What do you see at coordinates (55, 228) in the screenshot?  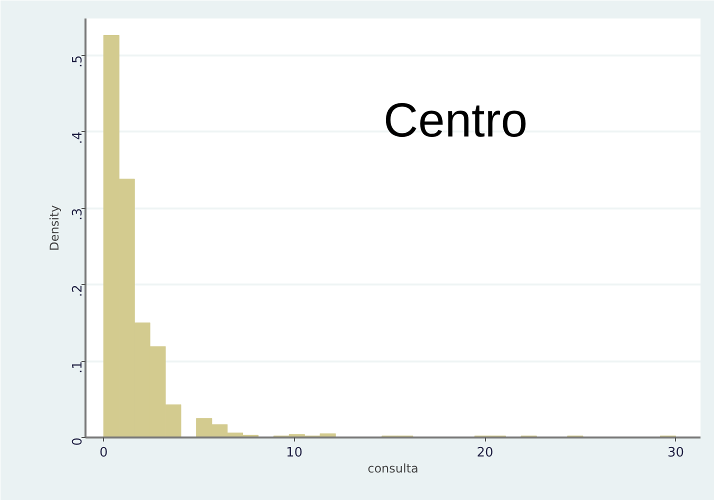 I see `y-axis-title: Density` at bounding box center [55, 228].